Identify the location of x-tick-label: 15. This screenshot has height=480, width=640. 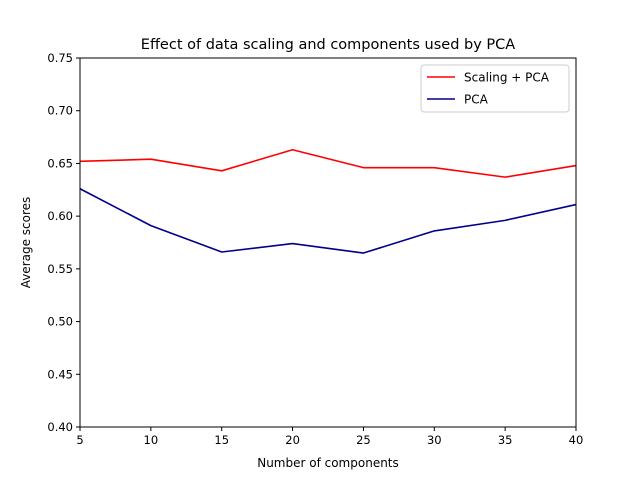
(221, 440).